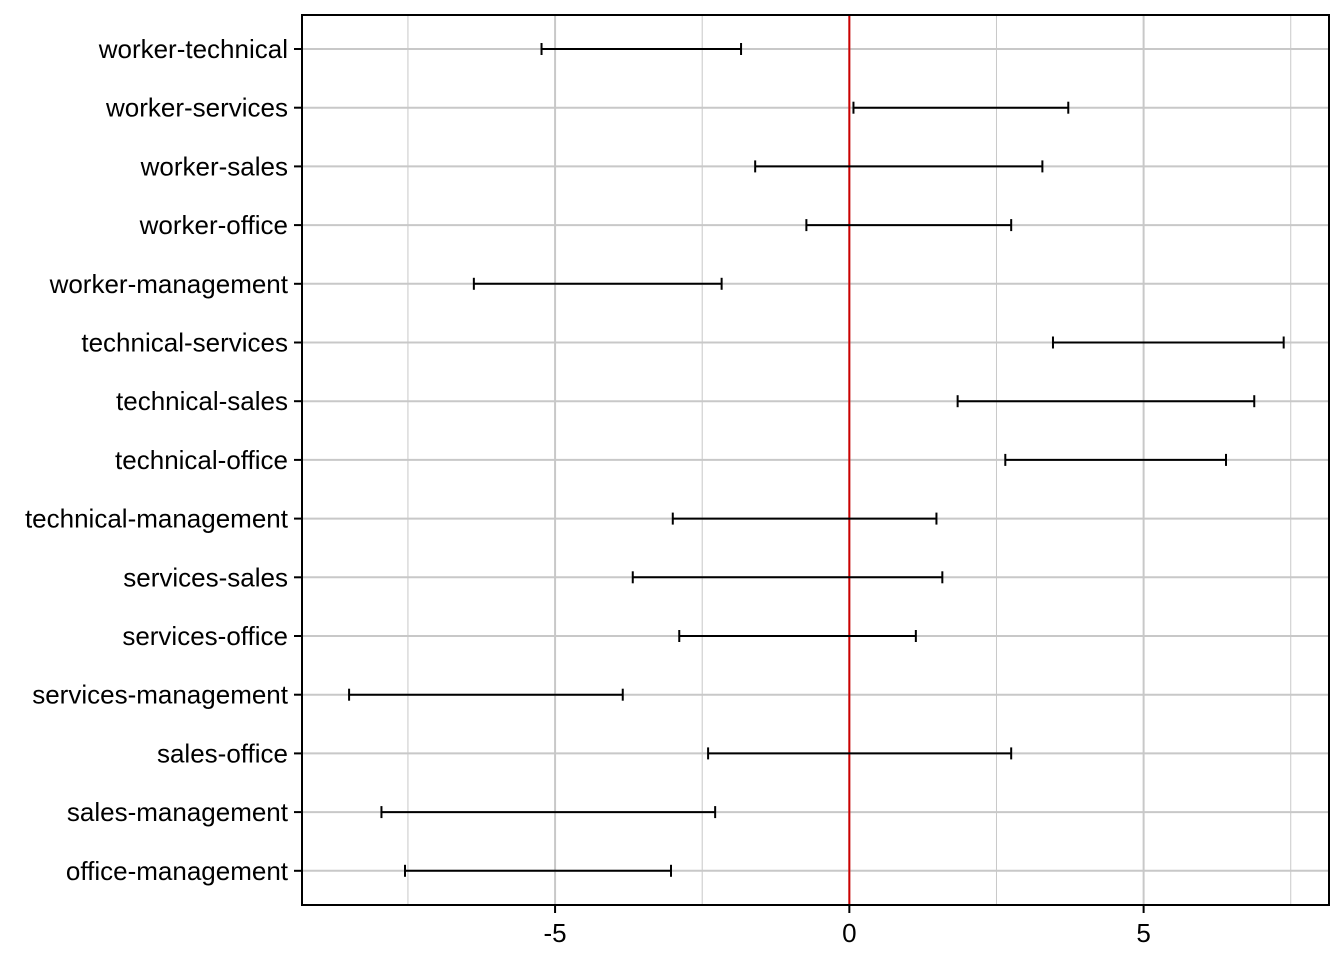 The width and height of the screenshot is (1344, 960). What do you see at coordinates (201, 460) in the screenshot?
I see `y-tick-label: technical-office` at bounding box center [201, 460].